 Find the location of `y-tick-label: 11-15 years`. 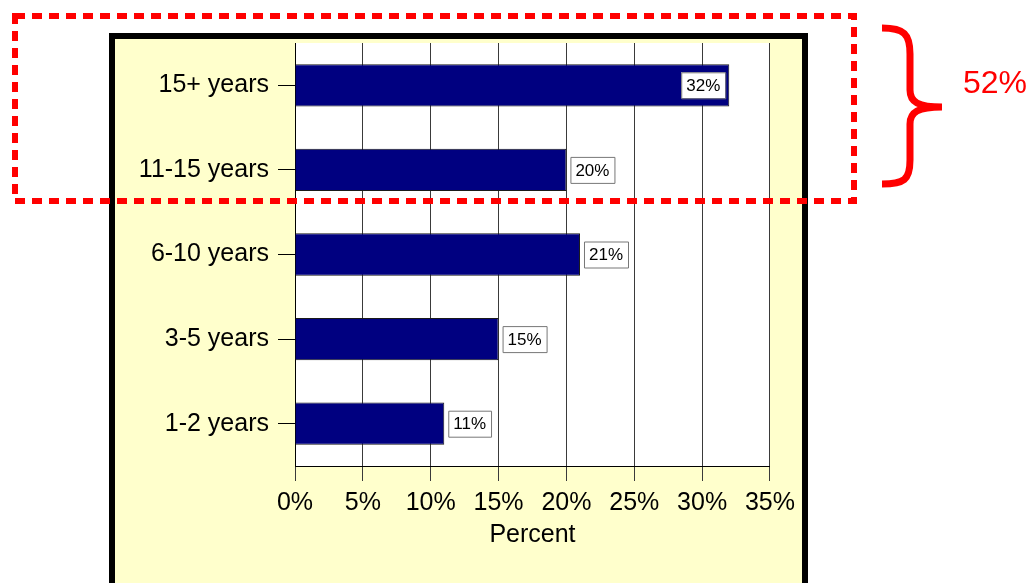

y-tick-label: 11-15 years is located at coordinates (203, 167).